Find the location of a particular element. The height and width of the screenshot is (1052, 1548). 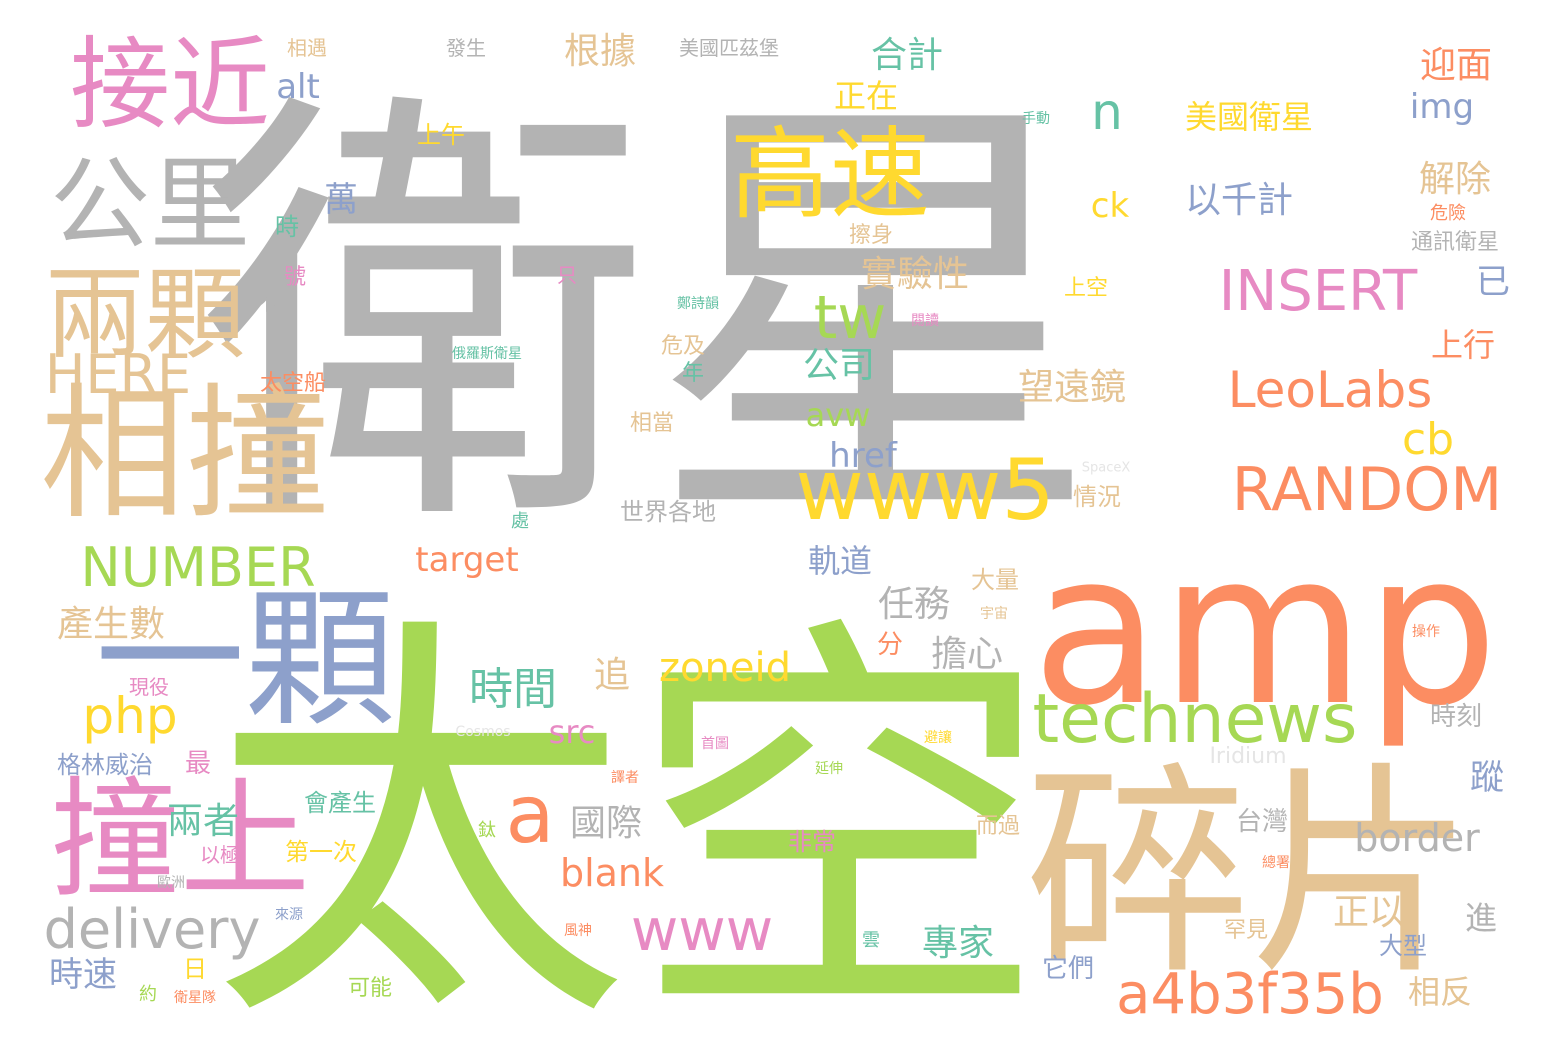

word-taikongchuan: 太空船 is located at coordinates (293, 383).